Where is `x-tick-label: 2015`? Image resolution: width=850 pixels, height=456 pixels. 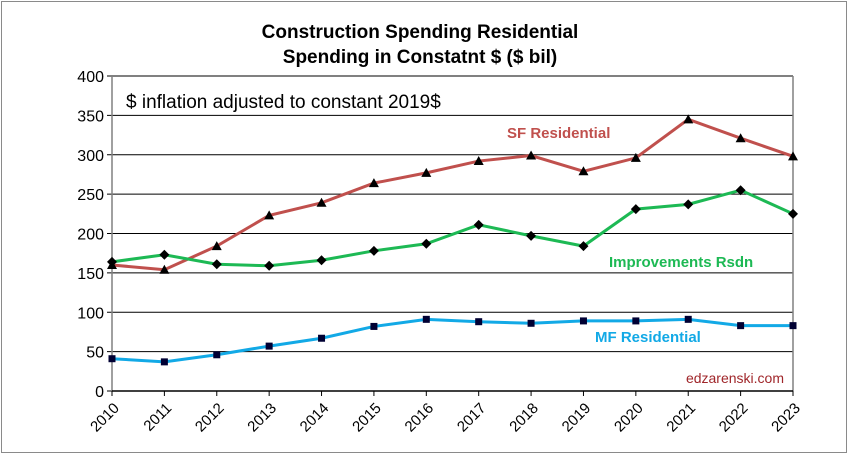
x-tick-label: 2015 is located at coordinates (367, 418).